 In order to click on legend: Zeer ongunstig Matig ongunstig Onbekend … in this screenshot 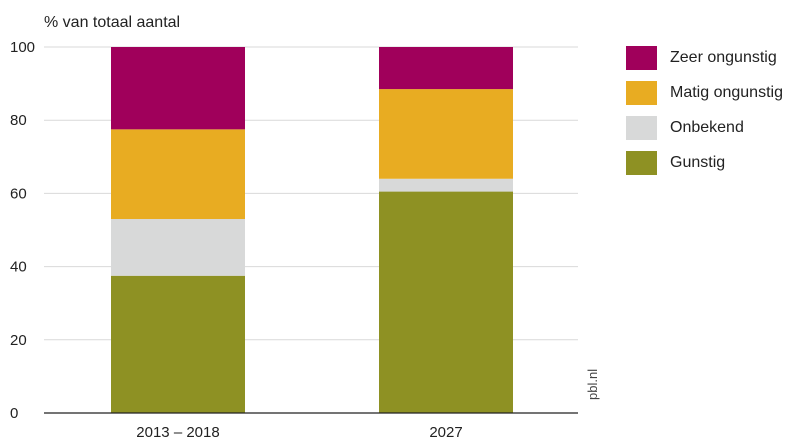, I will do `click(704, 116)`.